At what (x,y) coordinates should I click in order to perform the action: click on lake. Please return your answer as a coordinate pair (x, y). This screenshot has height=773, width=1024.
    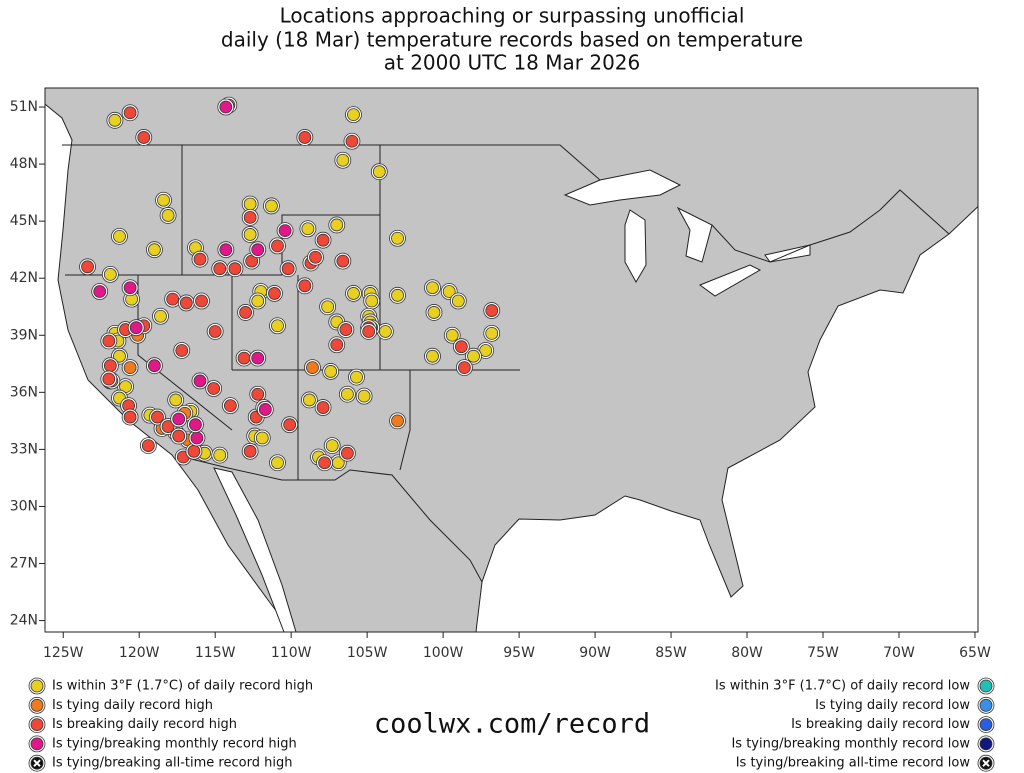
    Looking at the image, I should click on (622, 187).